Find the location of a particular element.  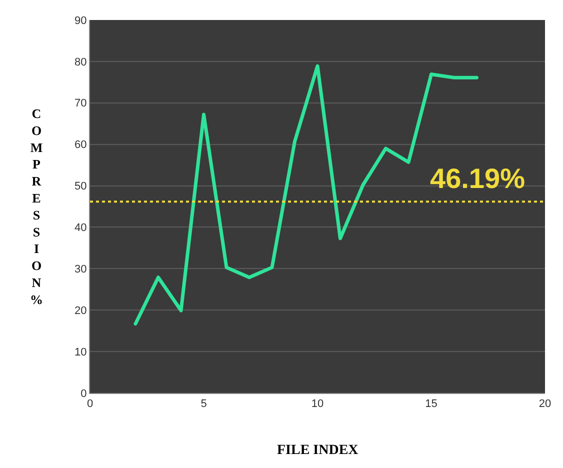

y-tick-label: 0 is located at coordinates (83, 394).